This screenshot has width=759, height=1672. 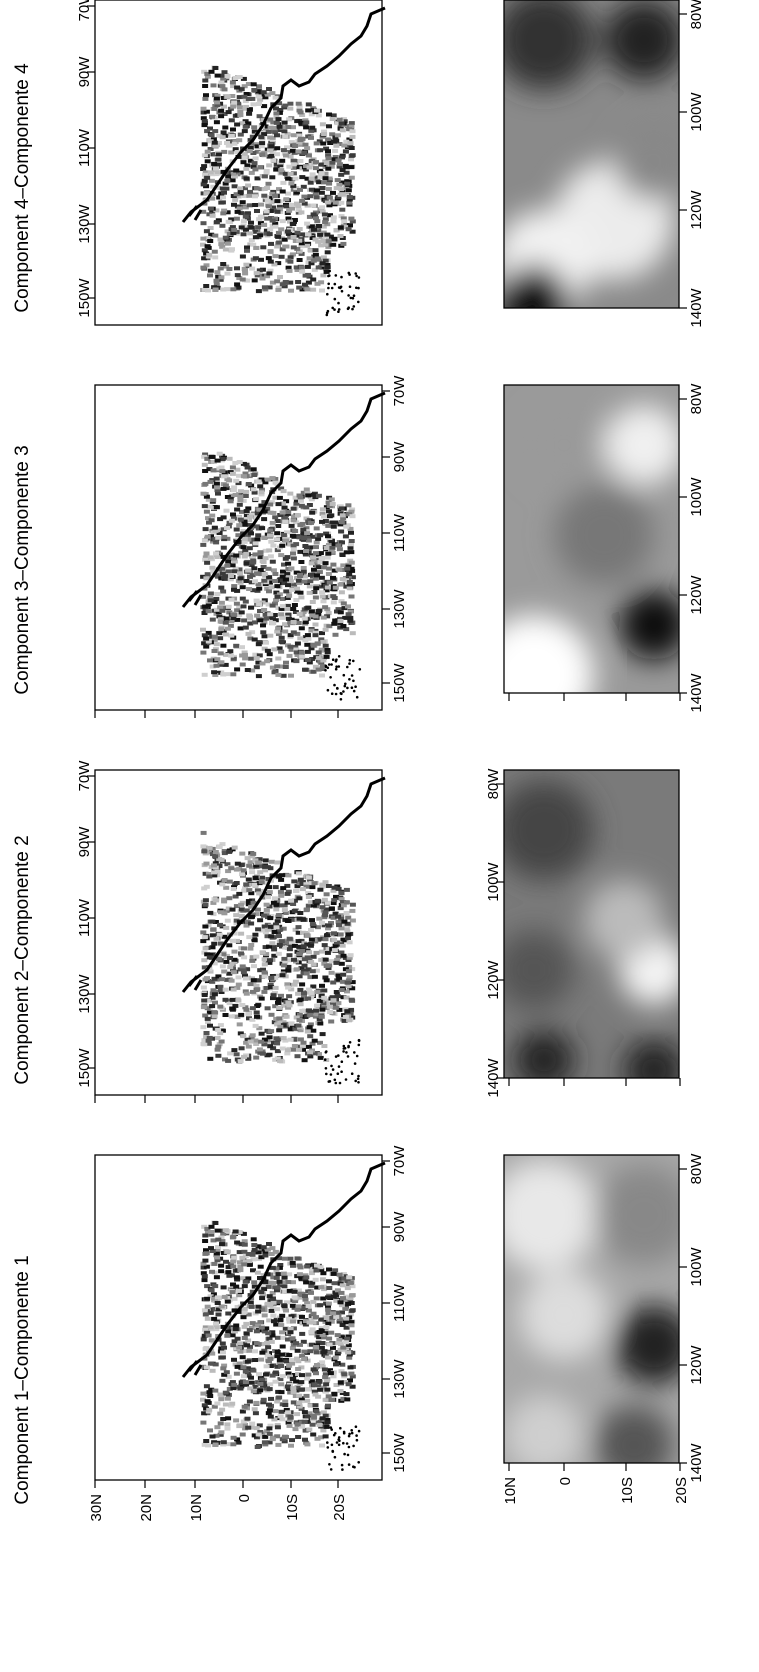 I want to click on field-blob, so click(x=564, y=445).